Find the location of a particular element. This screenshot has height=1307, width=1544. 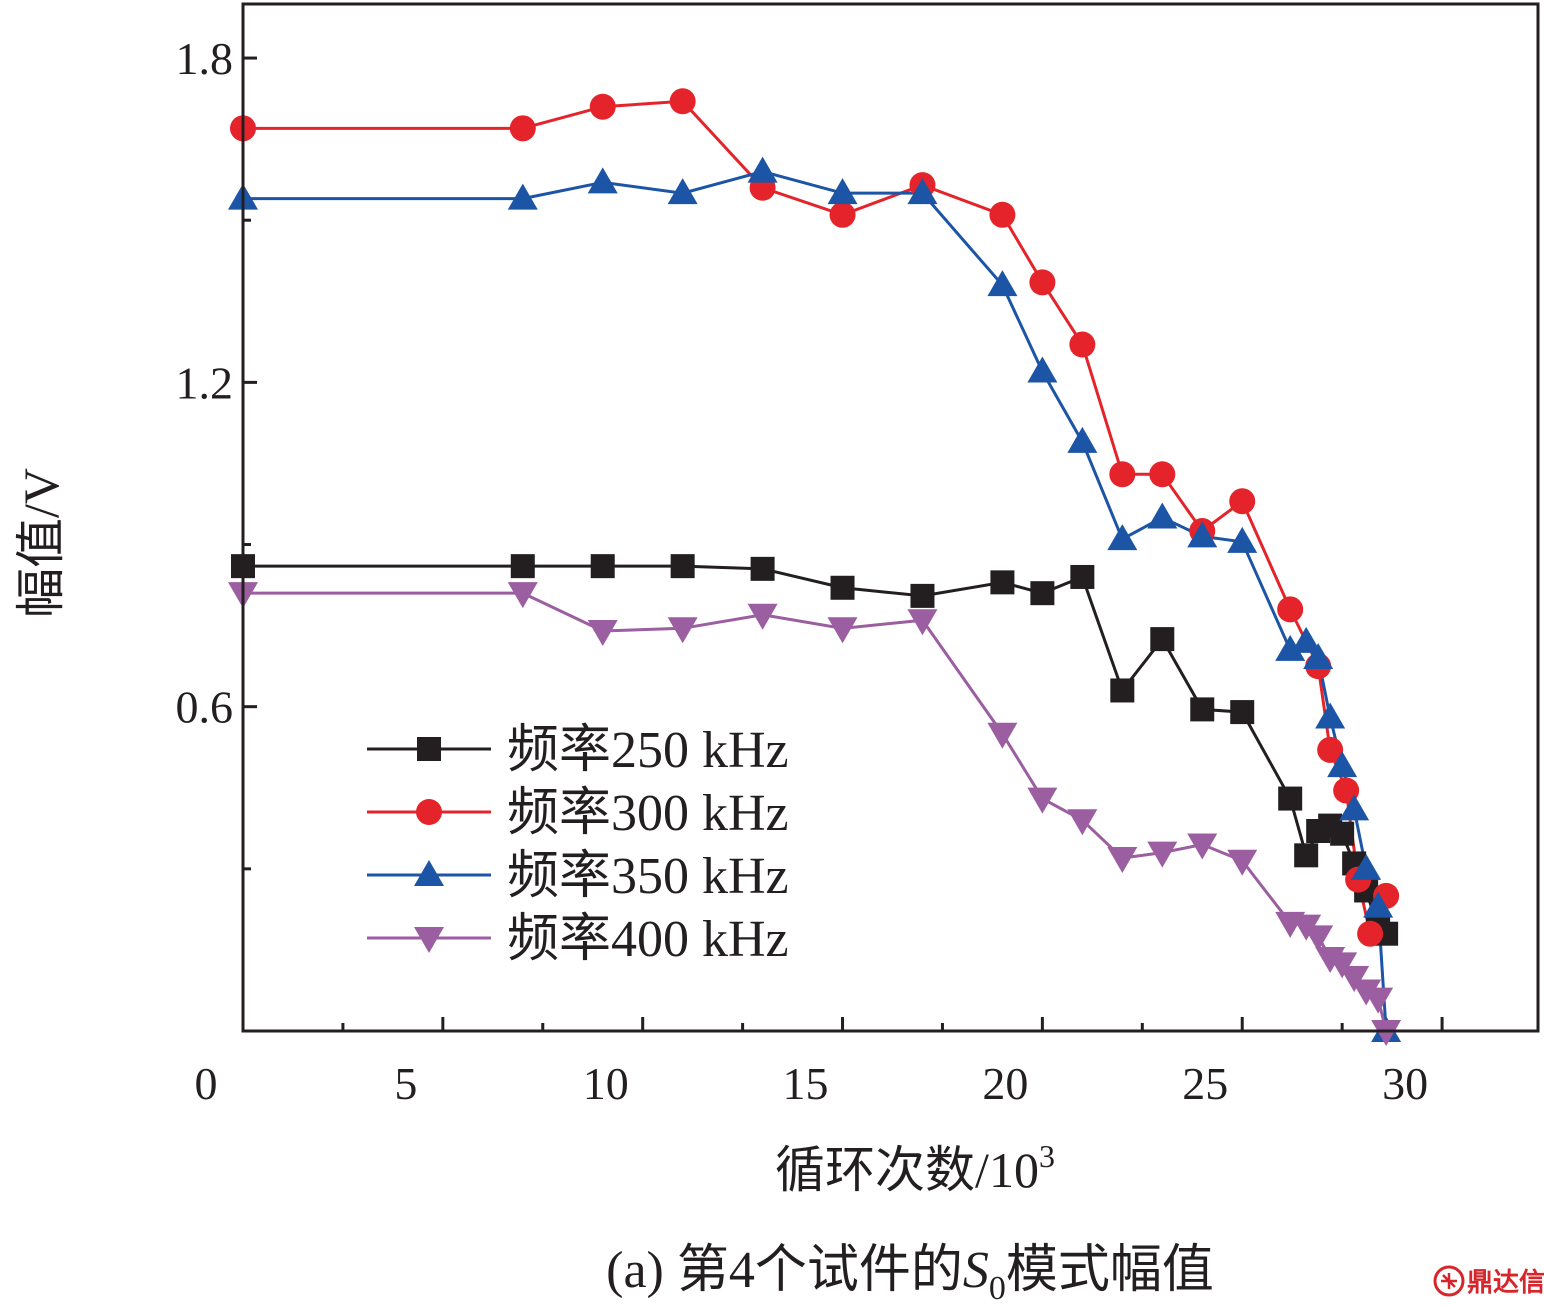

figure-caption: (a) 第4个试件的S0模式幅值 is located at coordinates (910, 1274).